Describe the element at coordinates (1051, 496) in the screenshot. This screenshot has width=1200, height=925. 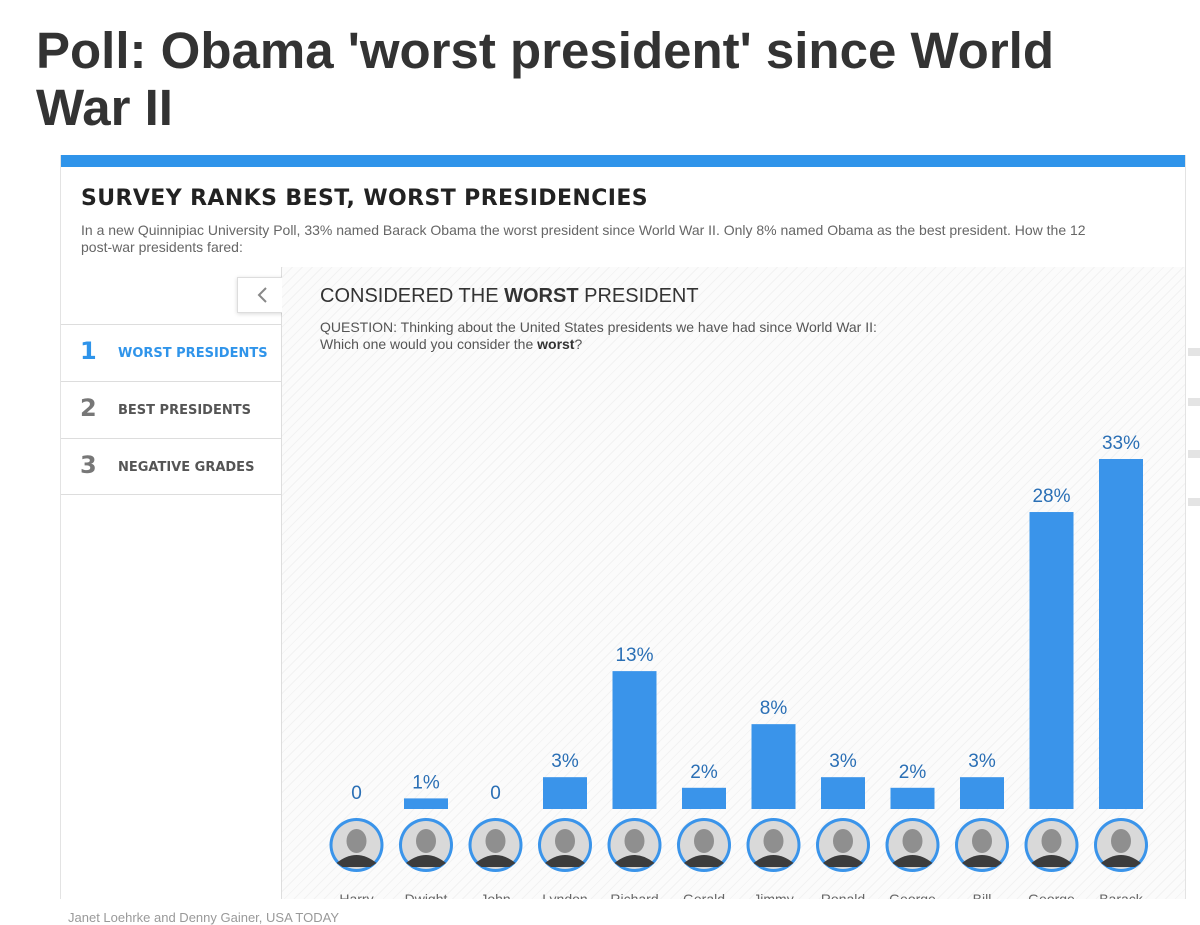
I see `bar-value-label: 28%` at that location.